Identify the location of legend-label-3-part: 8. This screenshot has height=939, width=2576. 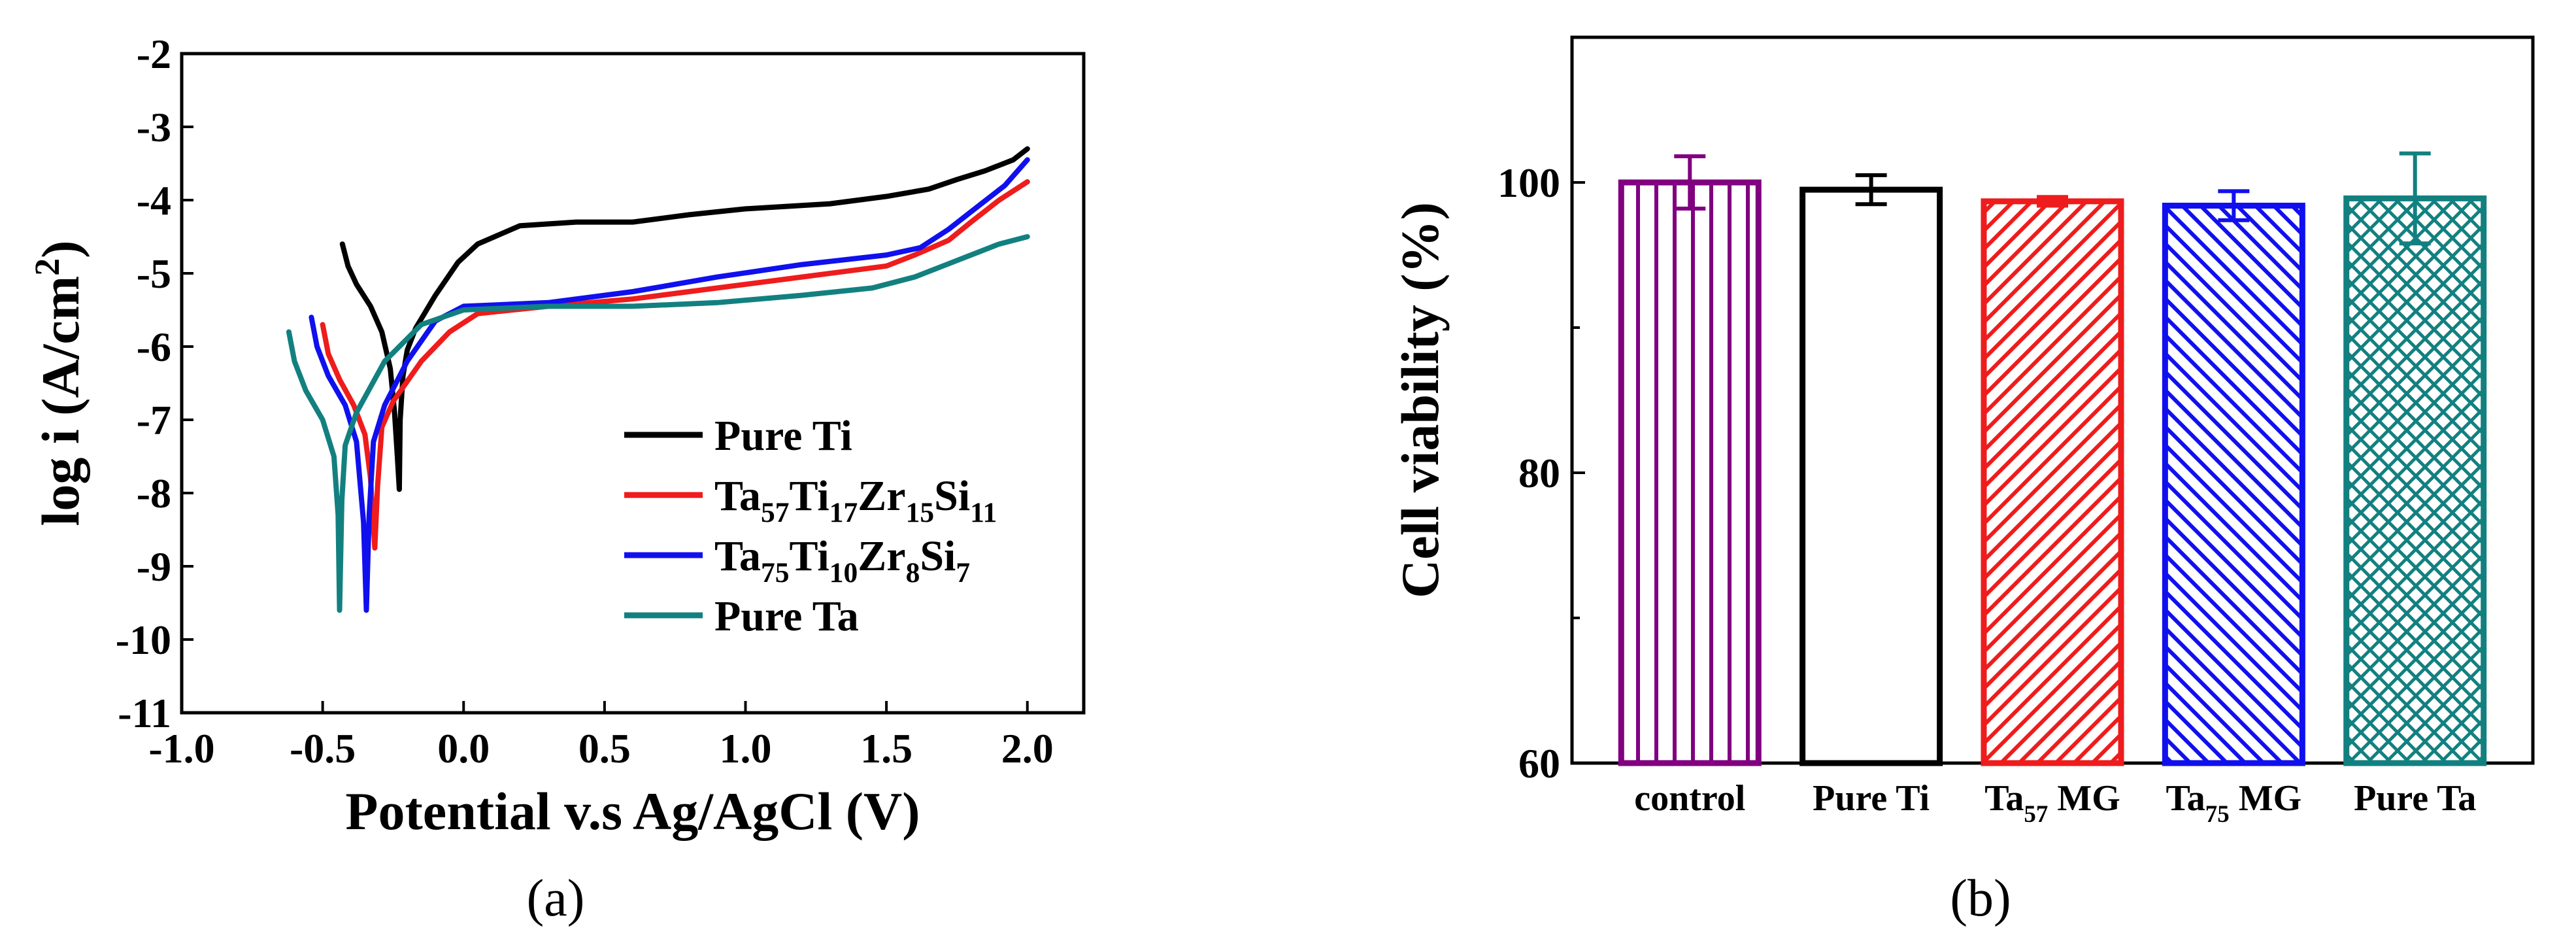
(913, 573).